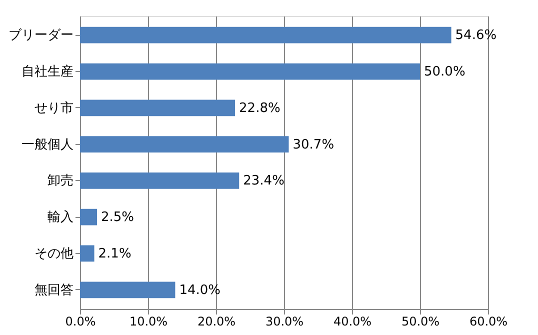  Describe the element at coordinates (284, 321) in the screenshot. I see `x-tick-label: 30.0%` at that location.